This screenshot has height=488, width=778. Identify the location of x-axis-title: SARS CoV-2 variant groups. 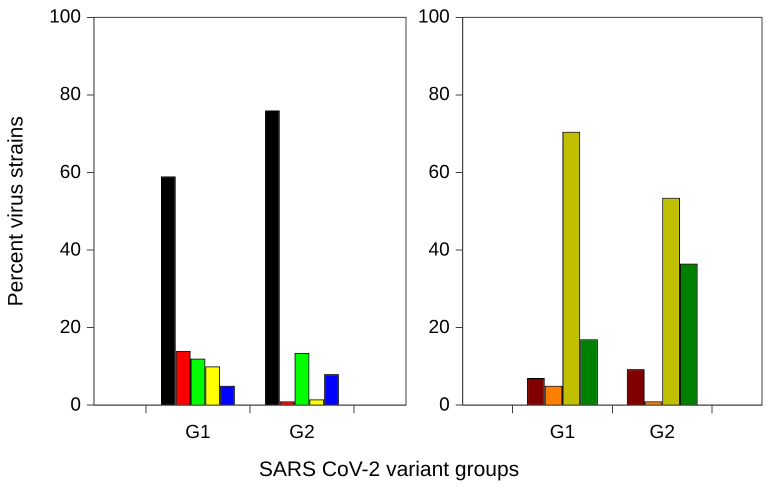
(389, 470).